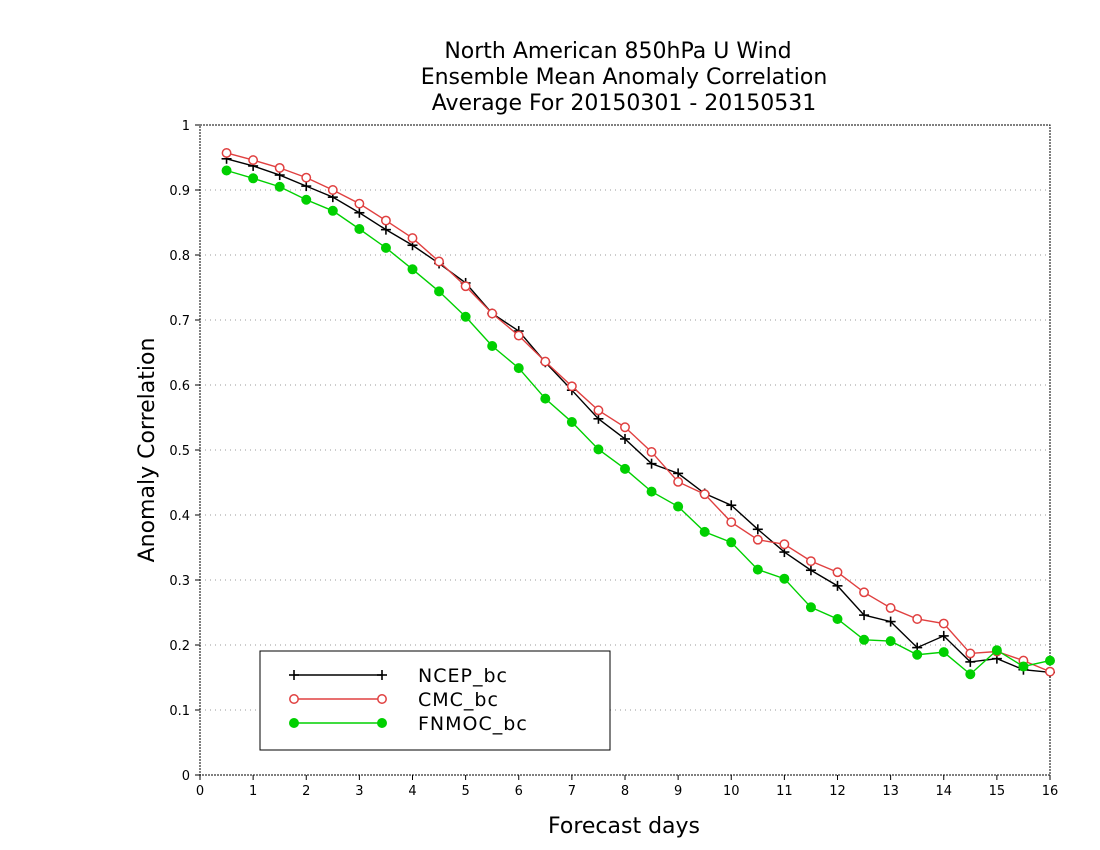 This screenshot has width=1100, height=850. What do you see at coordinates (179, 581) in the screenshot?
I see `y-tick-label: 0.3` at bounding box center [179, 581].